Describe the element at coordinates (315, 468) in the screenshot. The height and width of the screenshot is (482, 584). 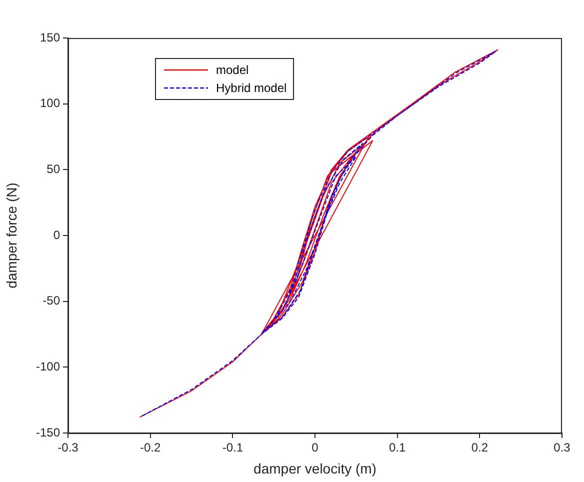
I see `x-axis-title: damper velocity (m)` at that location.